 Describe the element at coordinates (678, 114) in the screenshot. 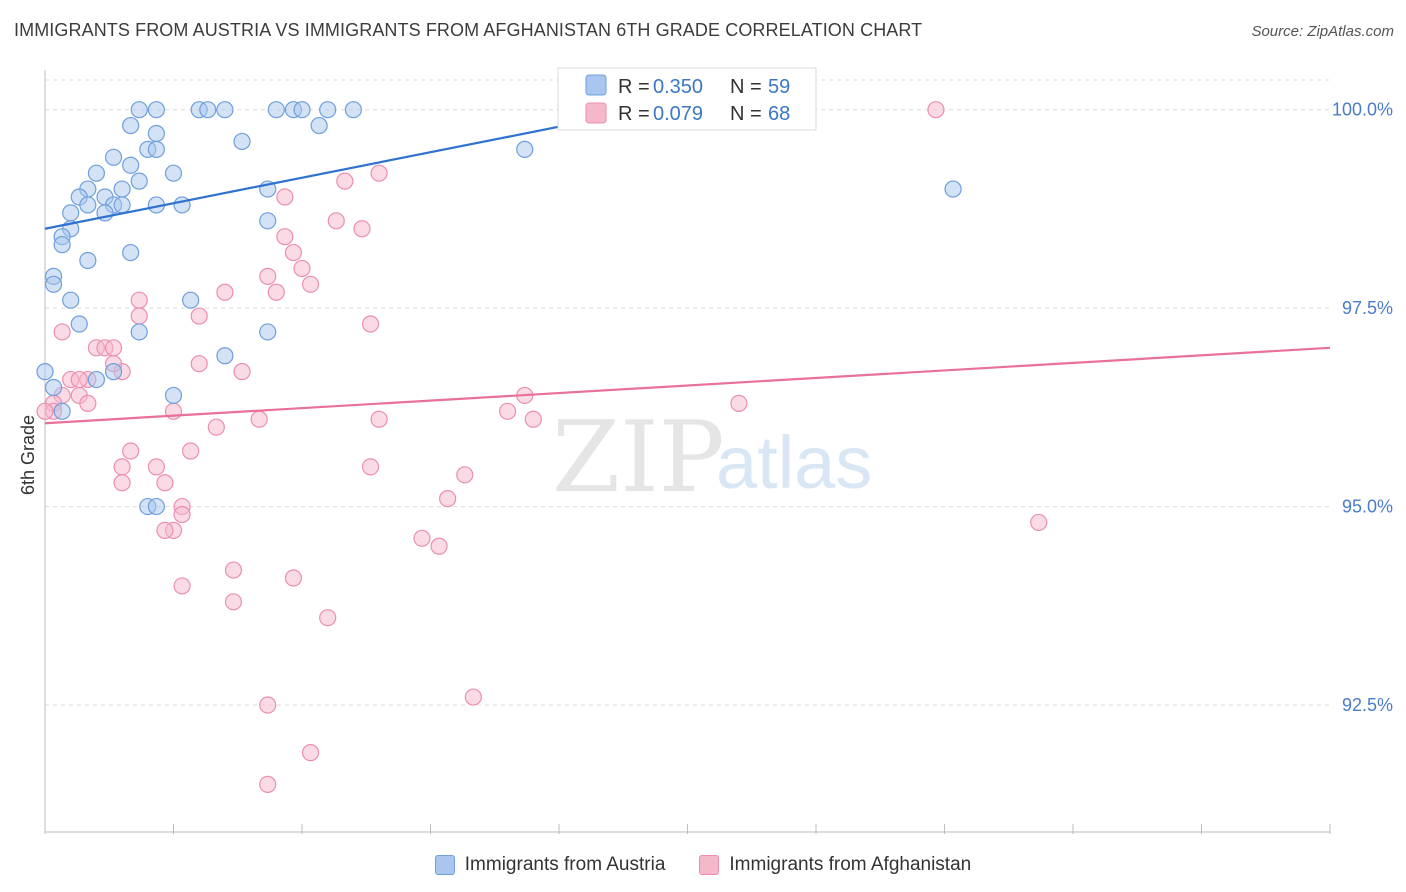

I see `legend-r-value-afghanistan: 0.079` at that location.